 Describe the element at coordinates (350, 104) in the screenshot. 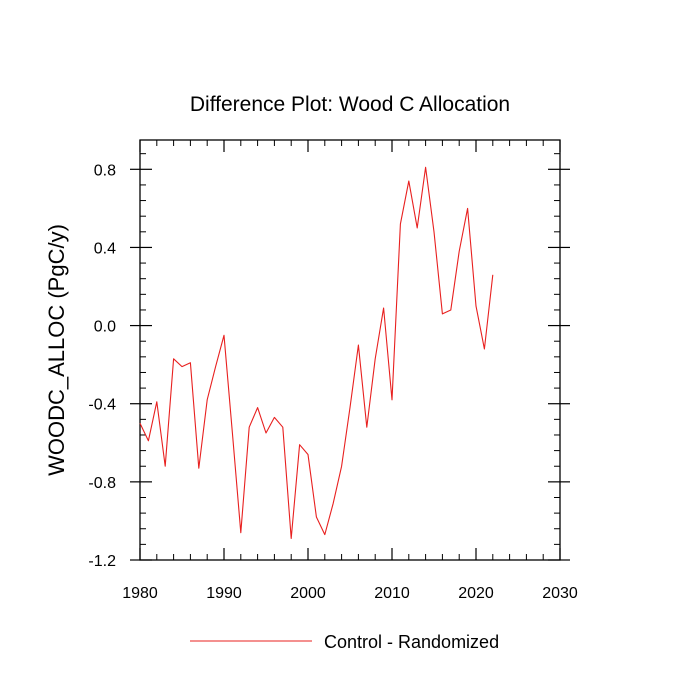

I see `chart-title: Difference Plot: Wood C Allocation` at that location.